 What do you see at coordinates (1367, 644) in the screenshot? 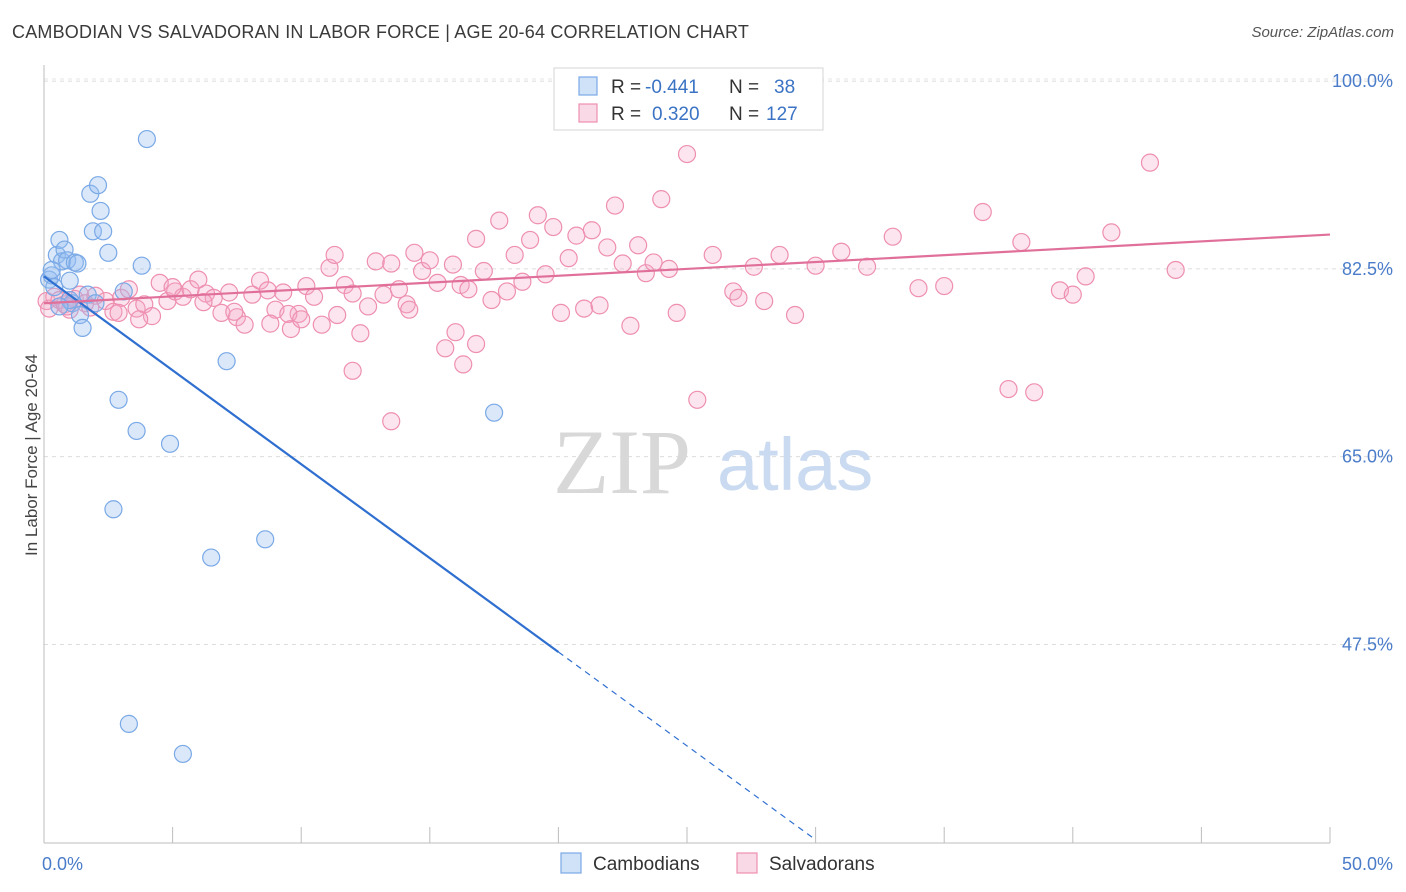
I see `y-tick-label-0: 47.5%` at bounding box center [1367, 644].